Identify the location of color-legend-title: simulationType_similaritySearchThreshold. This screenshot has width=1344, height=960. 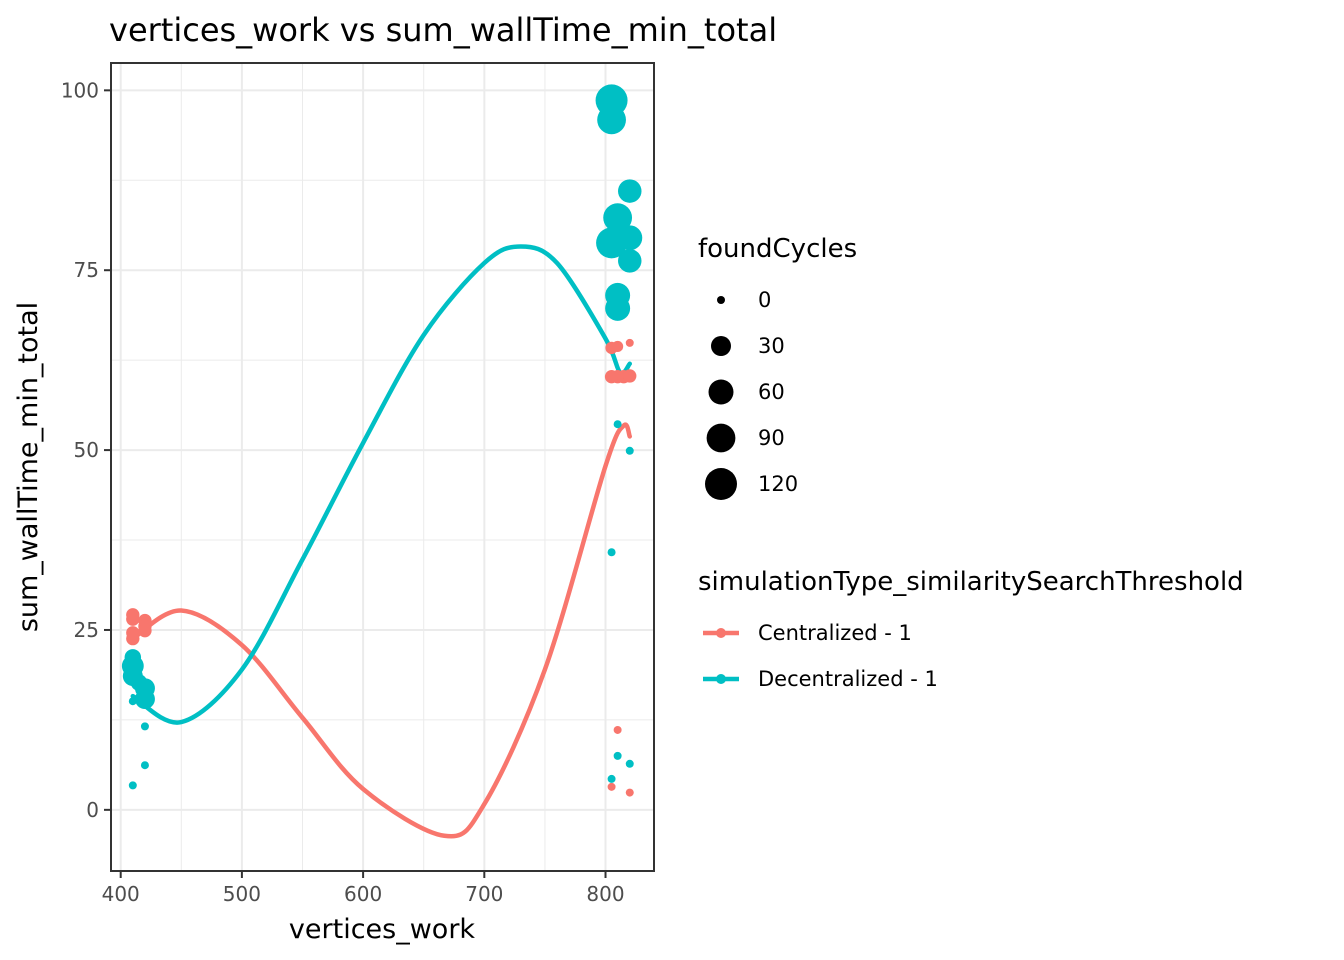
(971, 582).